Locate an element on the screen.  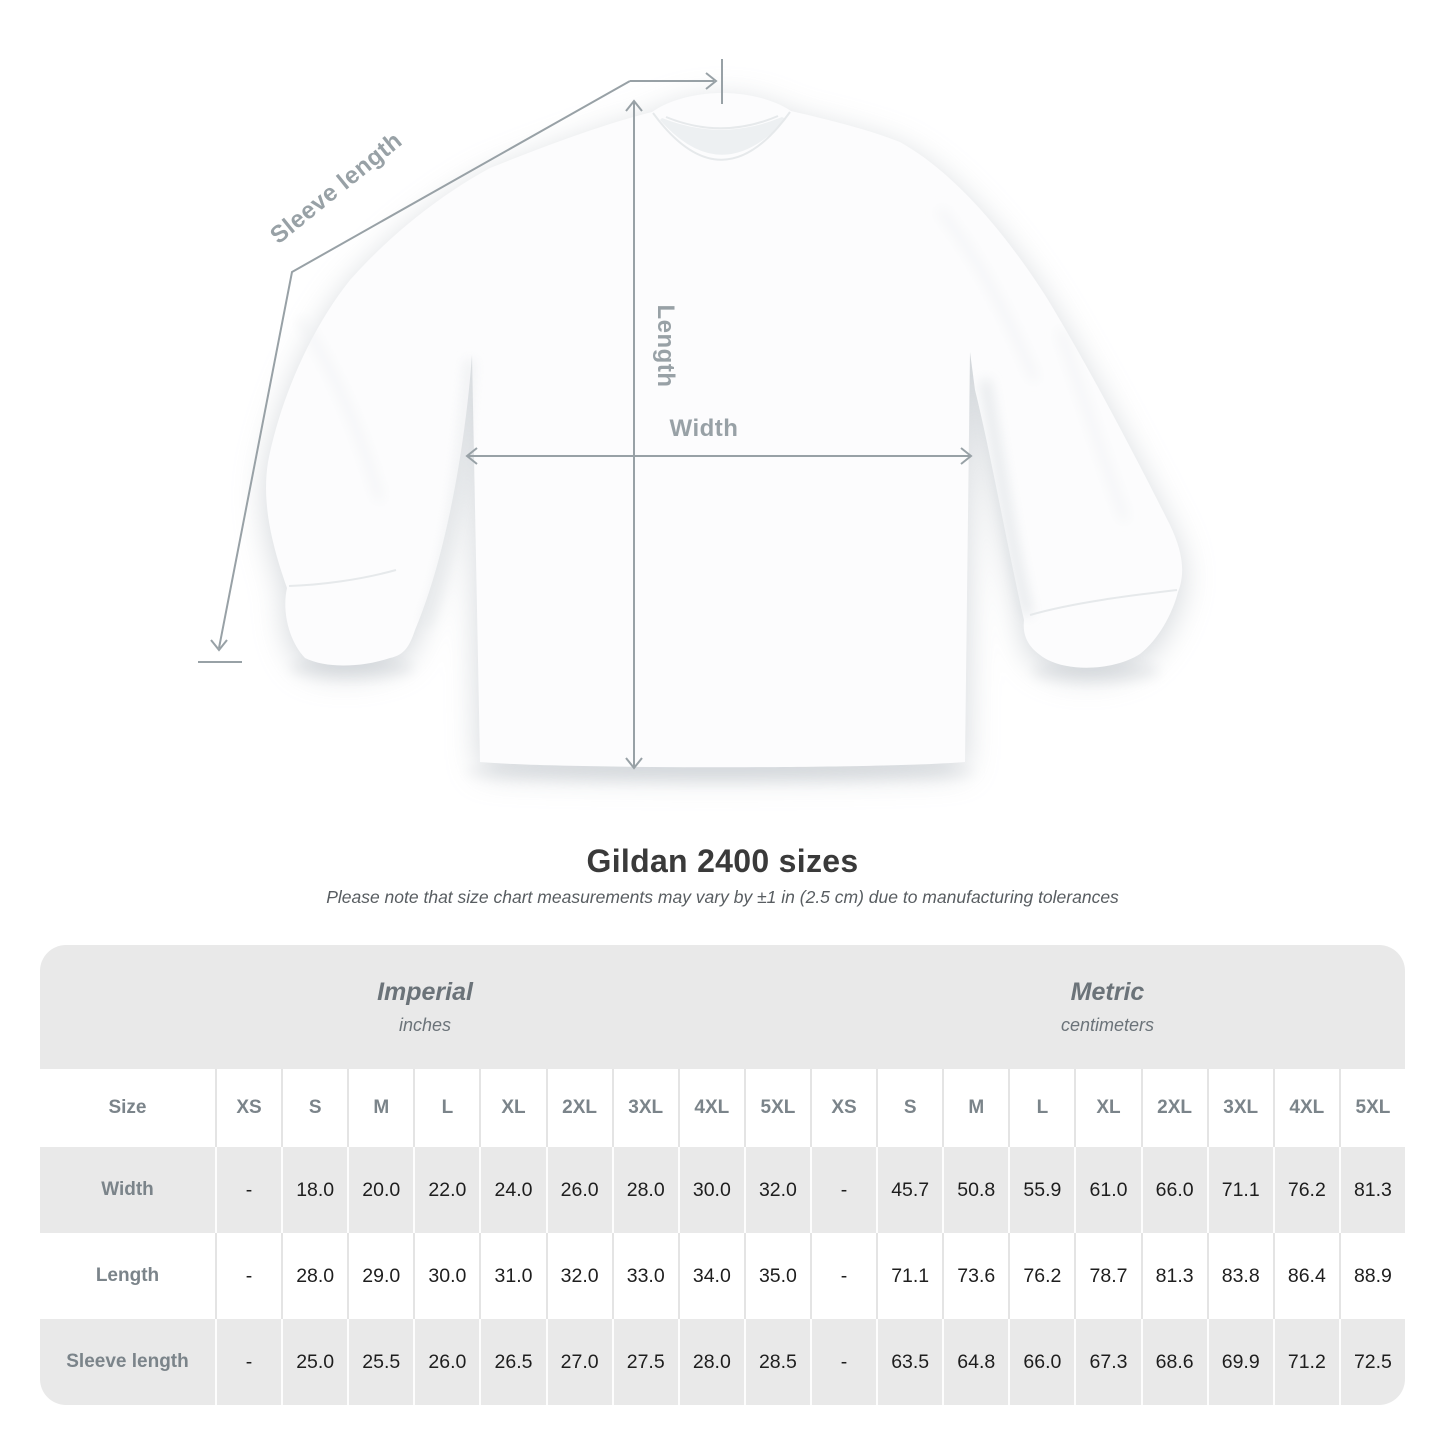
value-width-metric-3xl: 71.1 is located at coordinates (1239, 1190).